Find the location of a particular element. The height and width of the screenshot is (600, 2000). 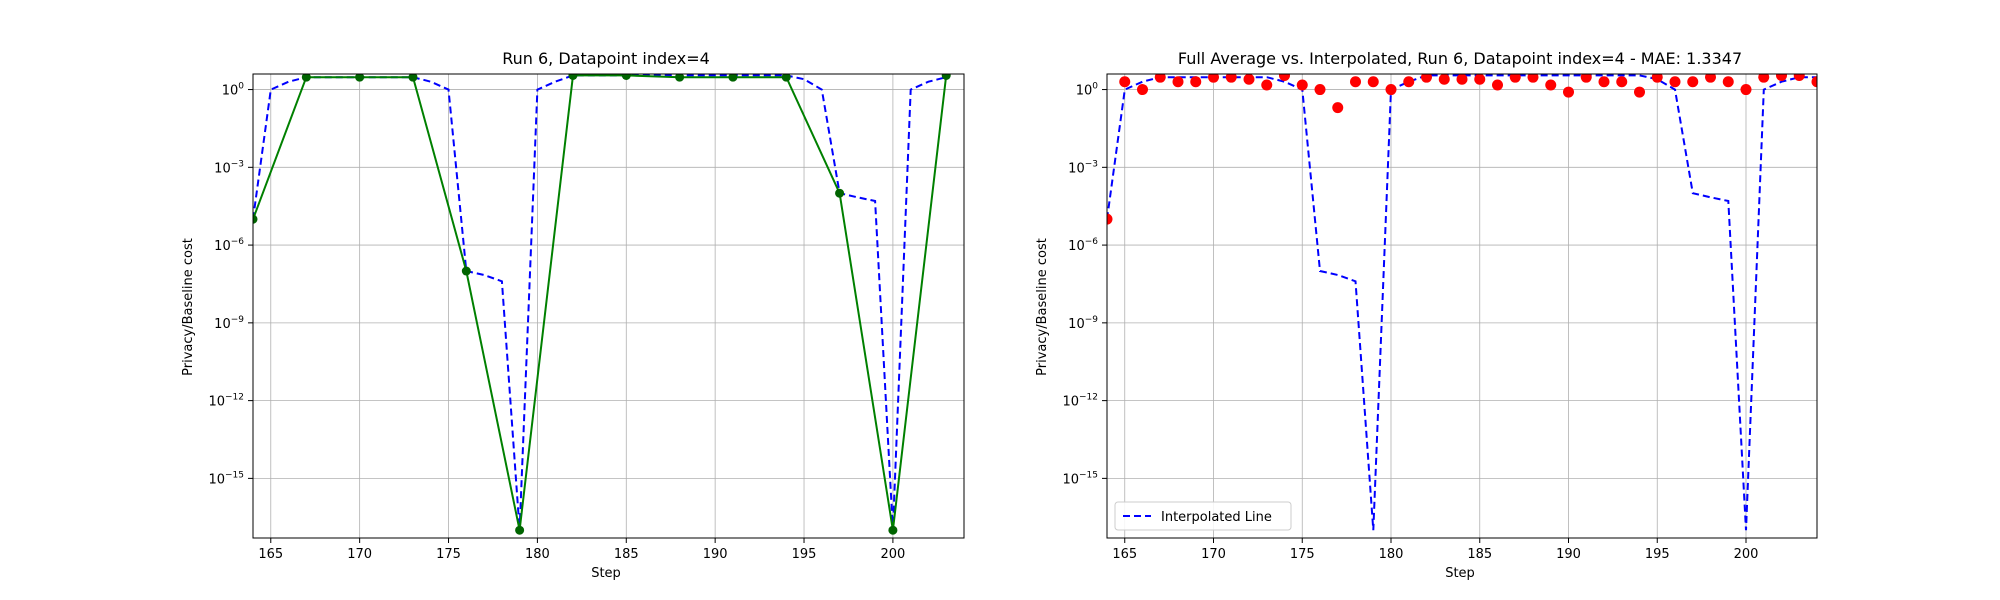

right-y-tick-label: 10⁻³ is located at coordinates (1083, 167).